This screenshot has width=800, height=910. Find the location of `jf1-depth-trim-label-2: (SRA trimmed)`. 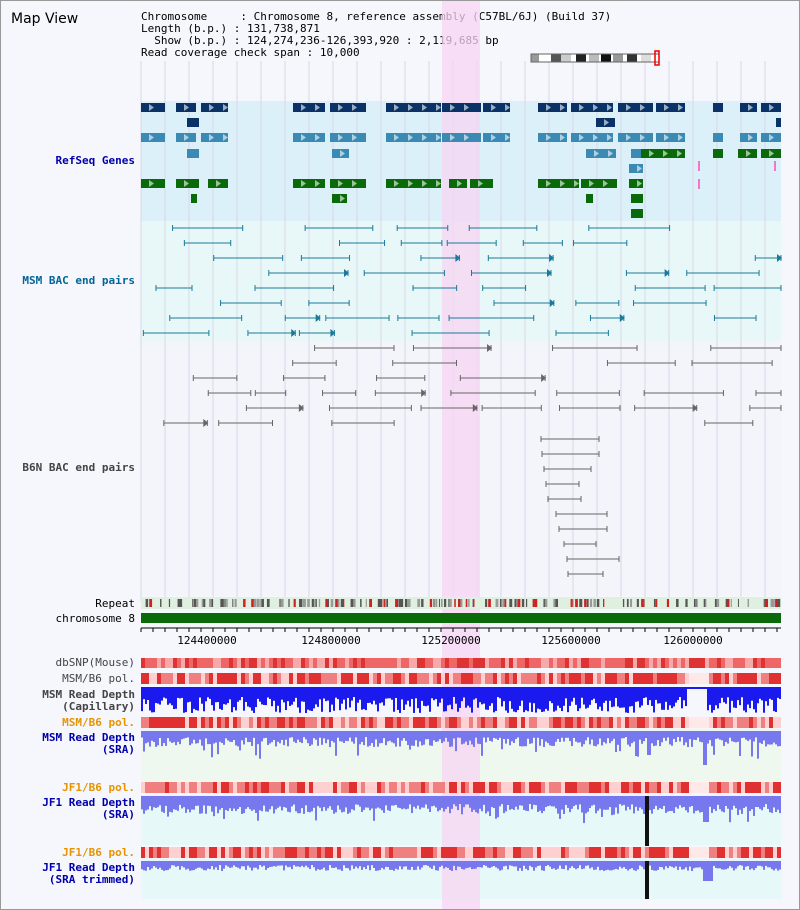

jf1-depth-trim-label-2: (SRA trimmed) is located at coordinates (91, 879).